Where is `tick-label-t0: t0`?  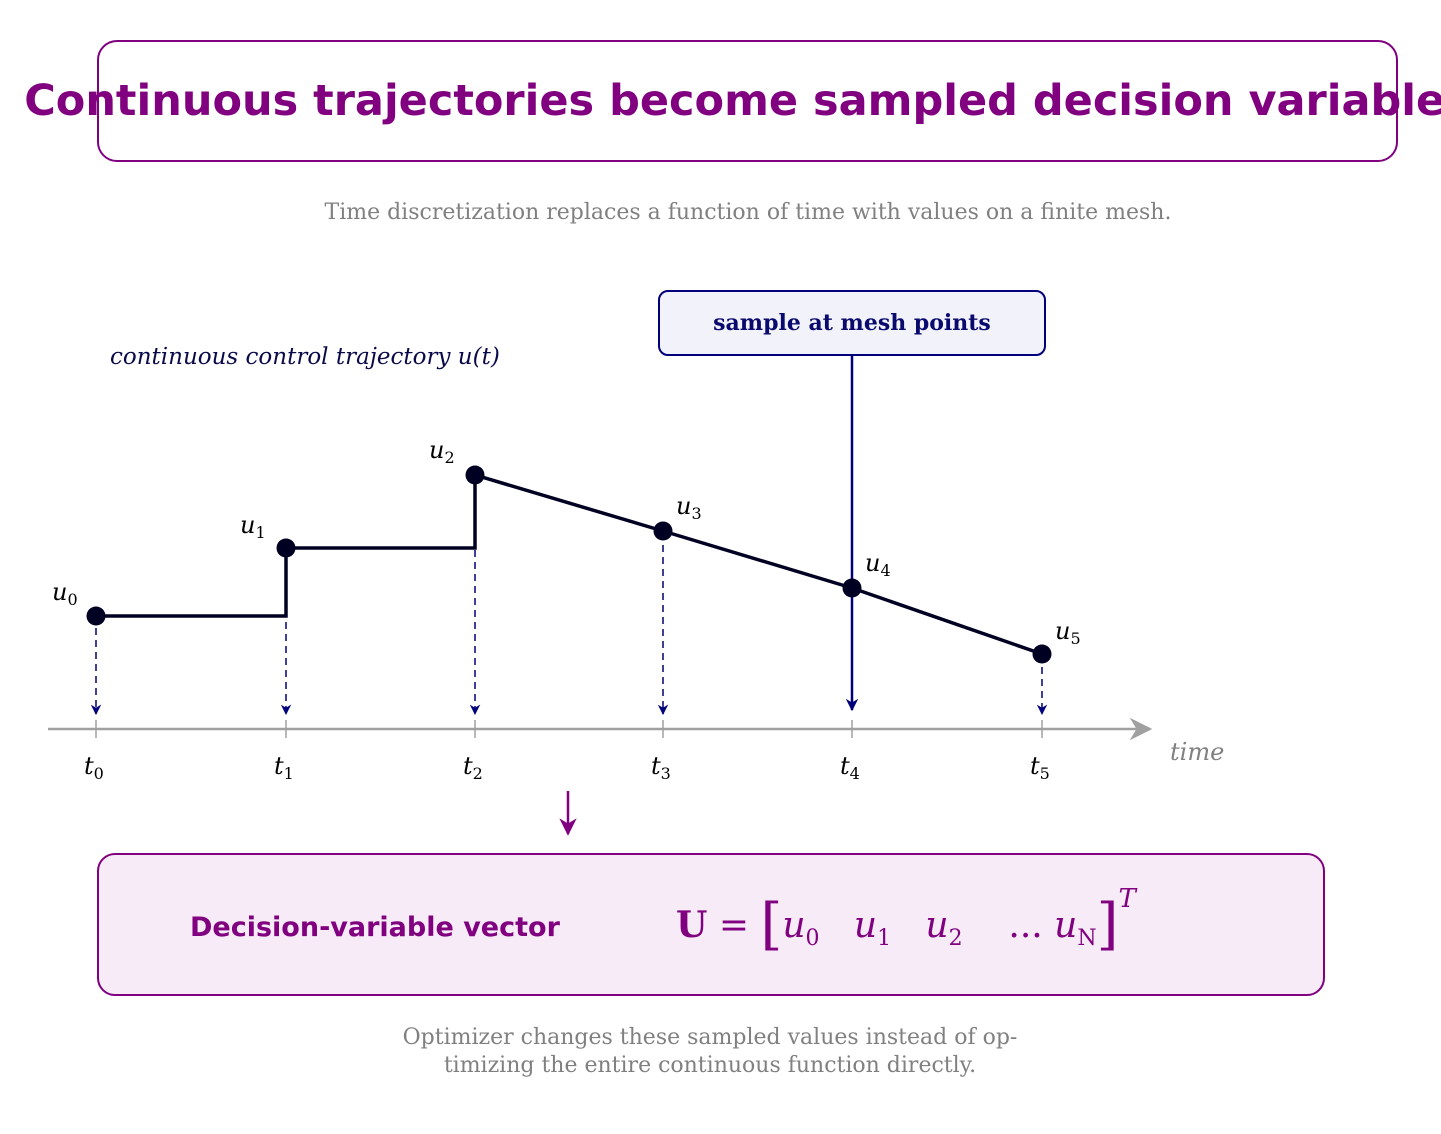 tick-label-t0: t0 is located at coordinates (94, 767).